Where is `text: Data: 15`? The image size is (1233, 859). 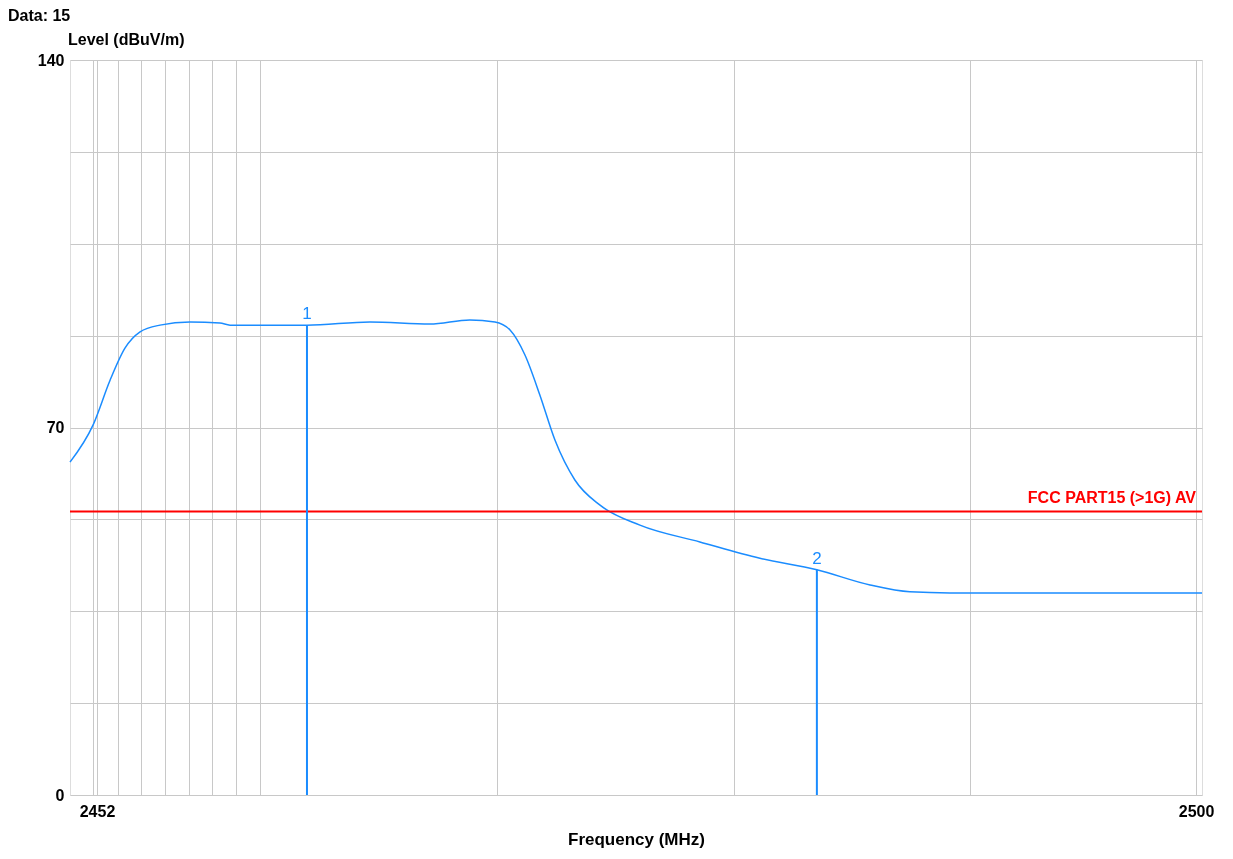 text: Data: 15 is located at coordinates (39, 15).